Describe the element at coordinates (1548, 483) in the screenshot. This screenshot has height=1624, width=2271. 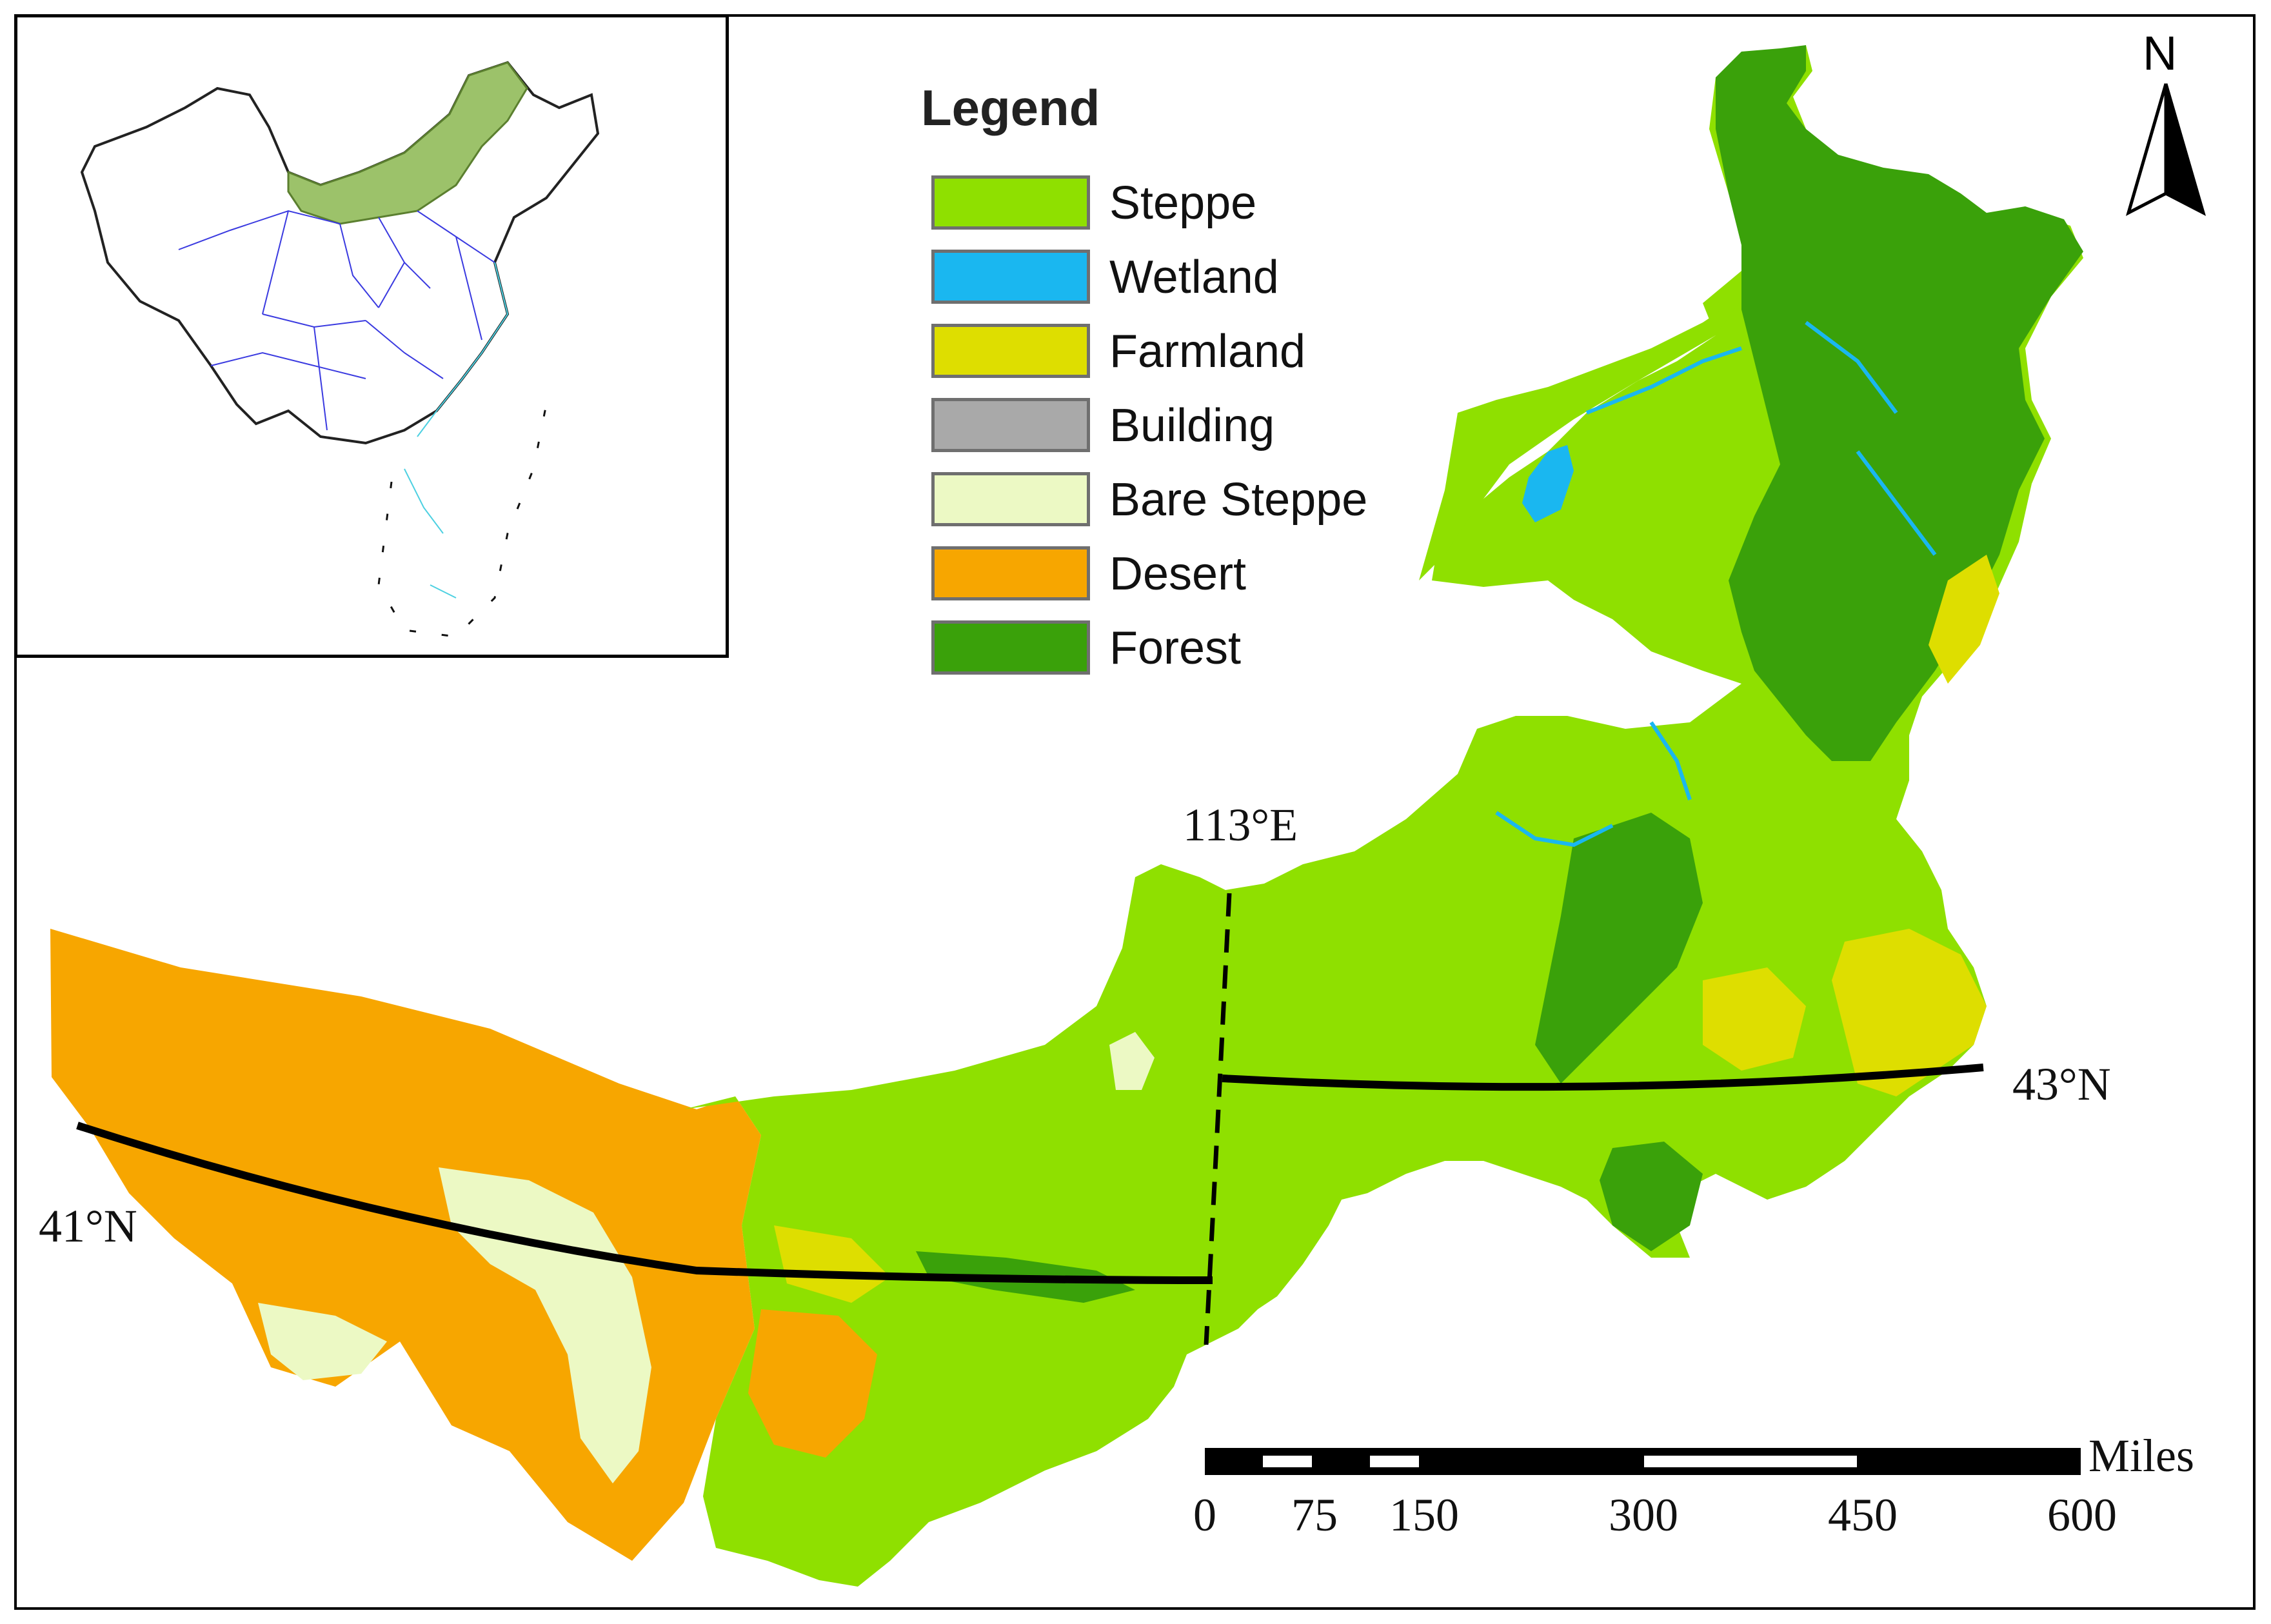
I see `region-wetland-lake` at that location.